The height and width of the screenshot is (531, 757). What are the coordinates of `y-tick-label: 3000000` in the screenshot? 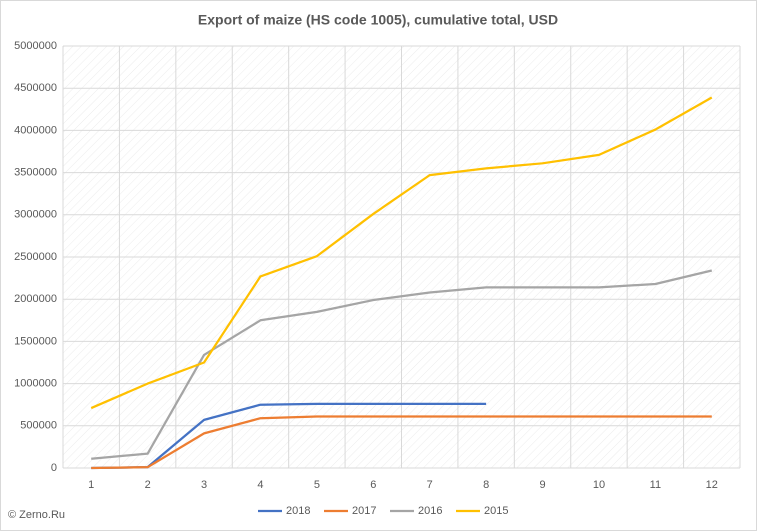 It's located at (35, 215).